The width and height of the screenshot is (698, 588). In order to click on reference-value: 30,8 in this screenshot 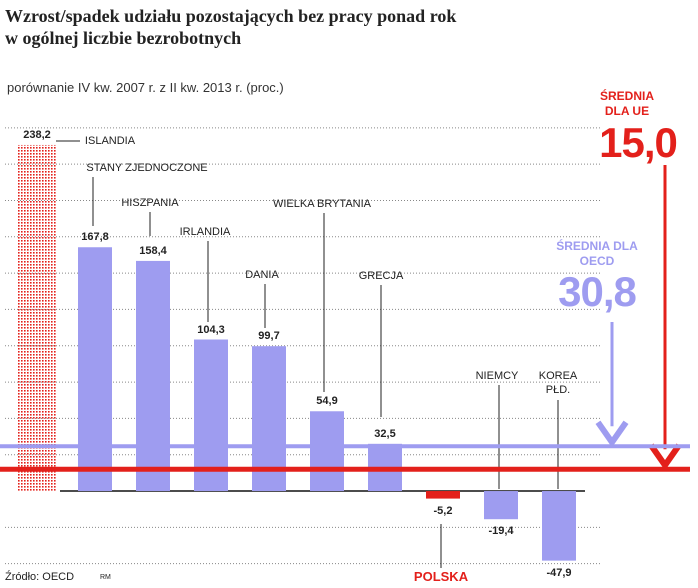, I will do `click(597, 291)`.